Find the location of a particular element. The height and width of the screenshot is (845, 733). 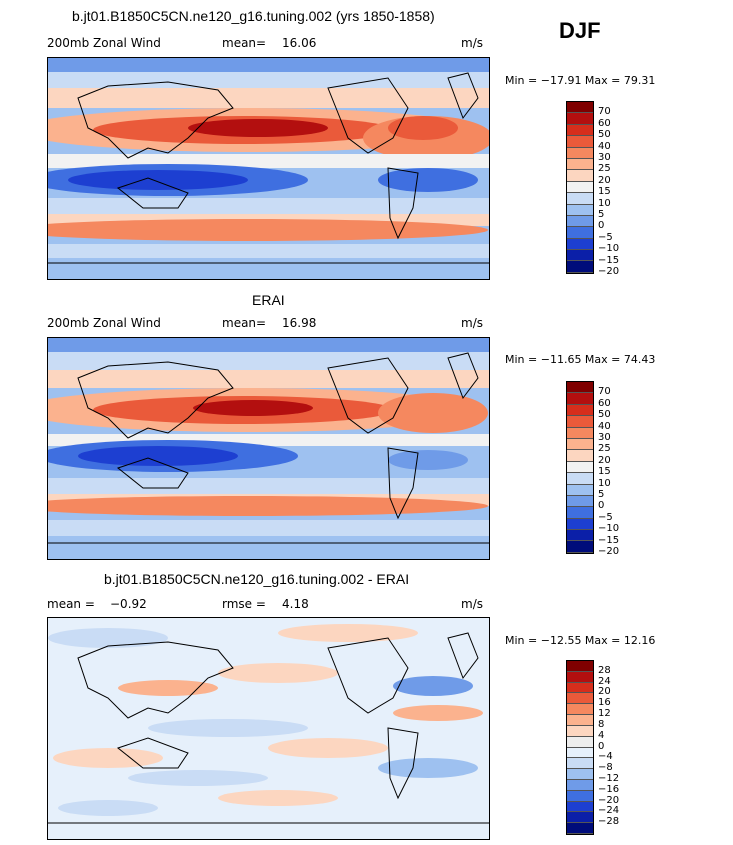

colorbar-tick-label: −8 is located at coordinates (605, 768).